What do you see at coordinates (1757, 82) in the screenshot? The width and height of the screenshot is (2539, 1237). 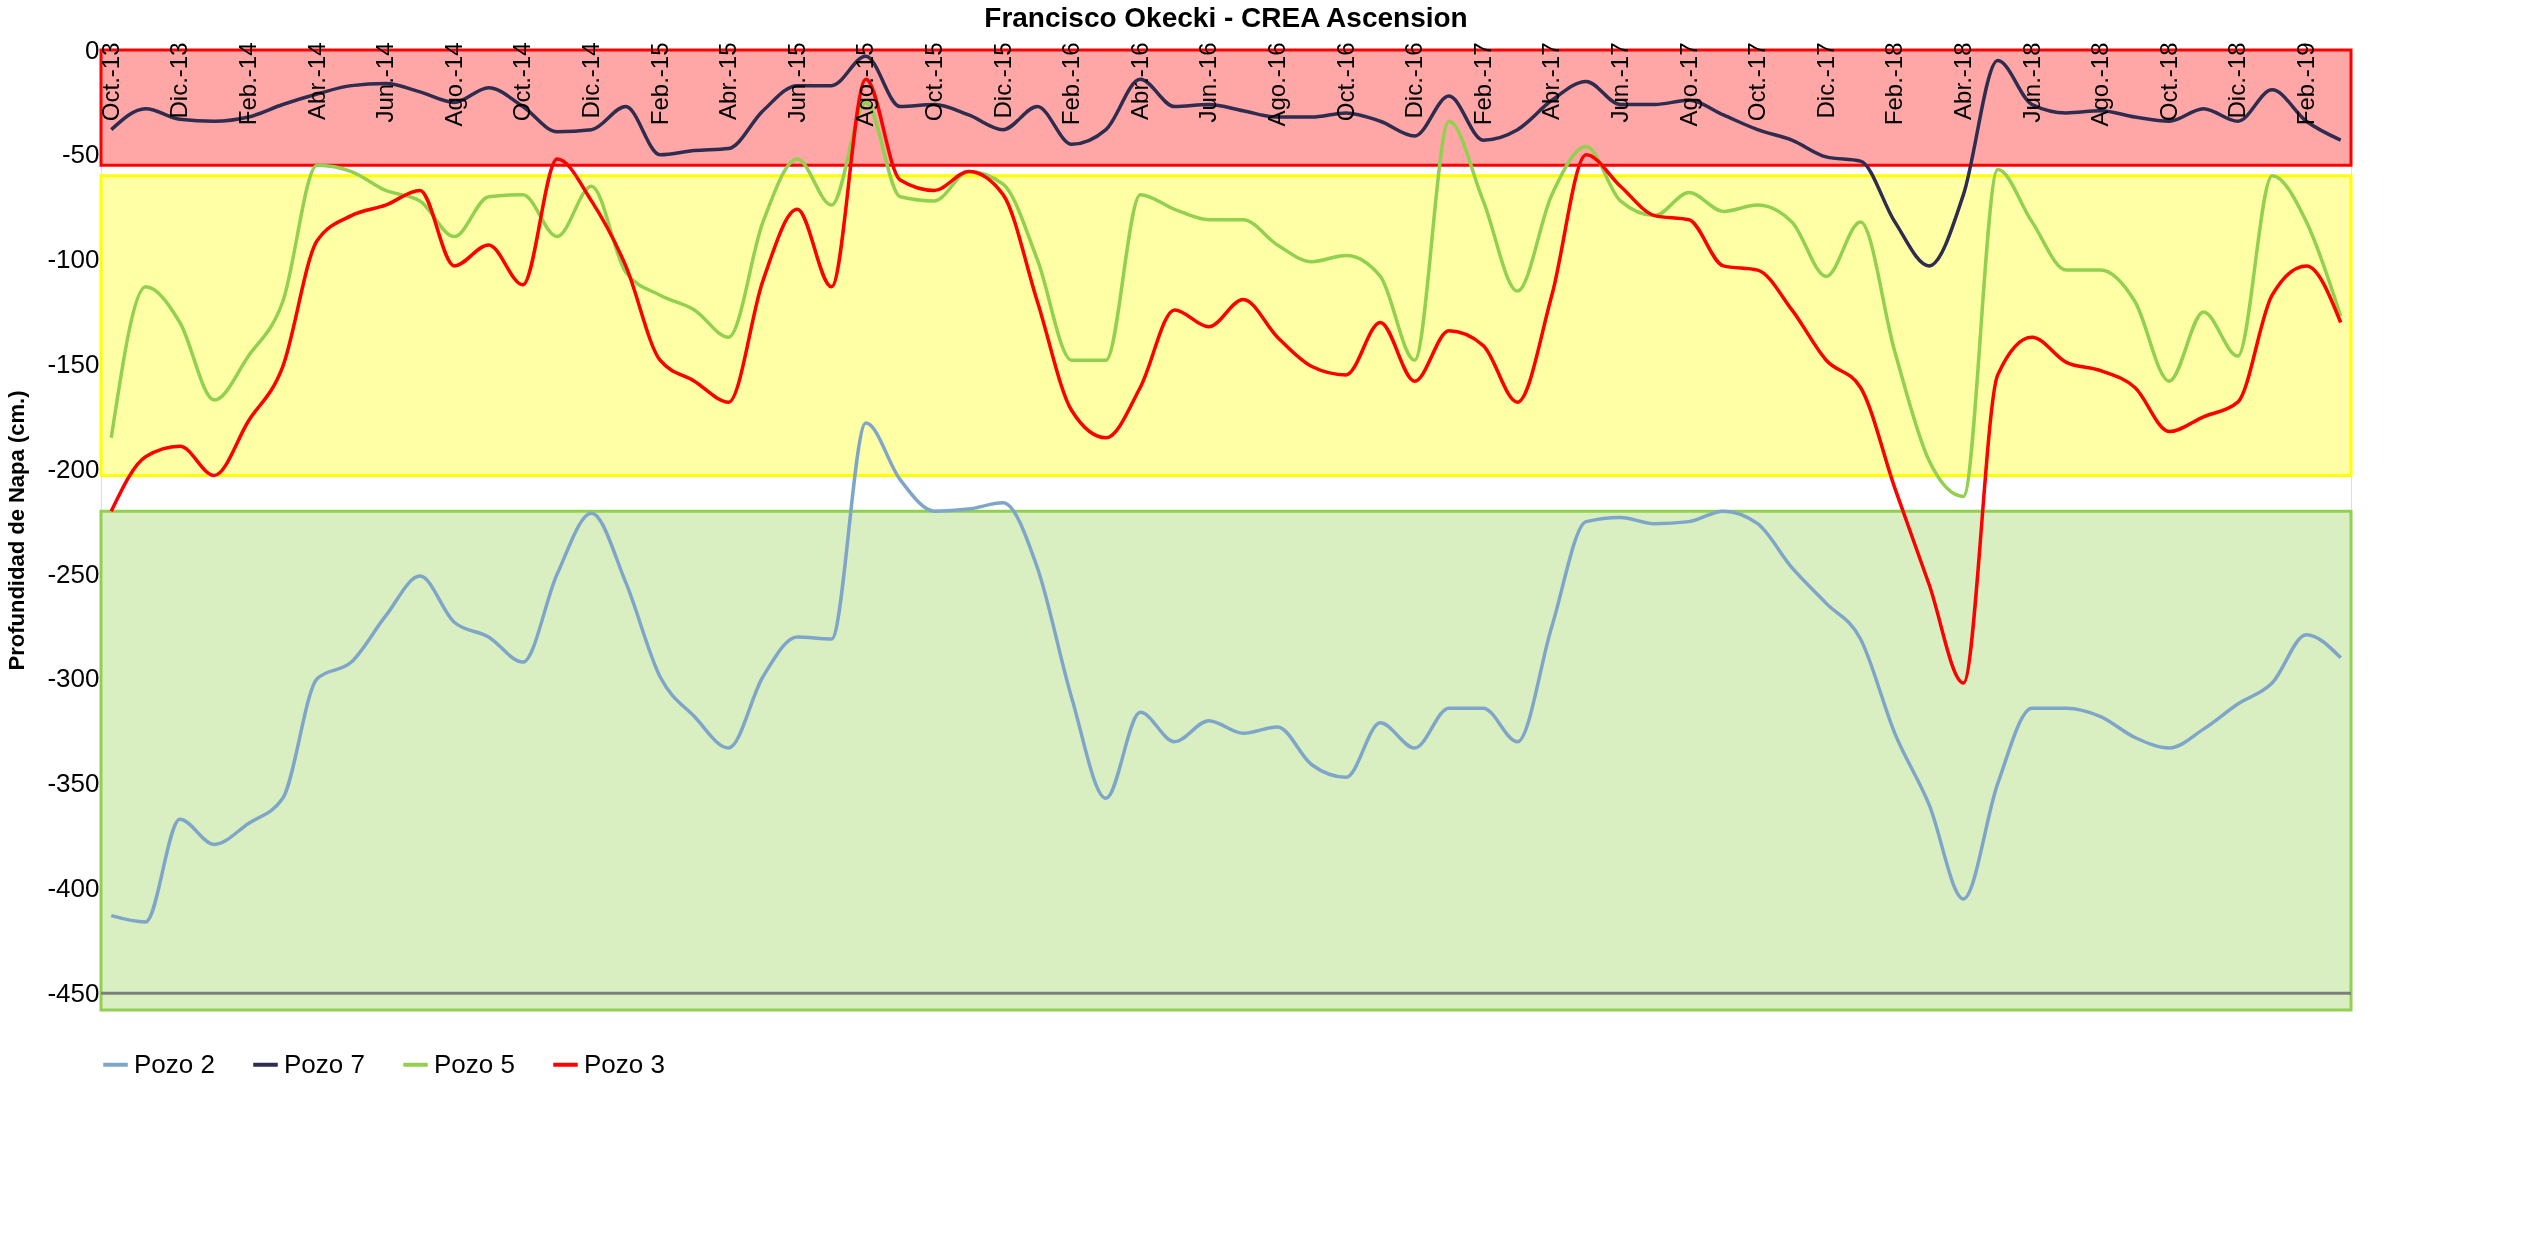 I see `x-tick-label: Oct.-17` at bounding box center [1757, 82].